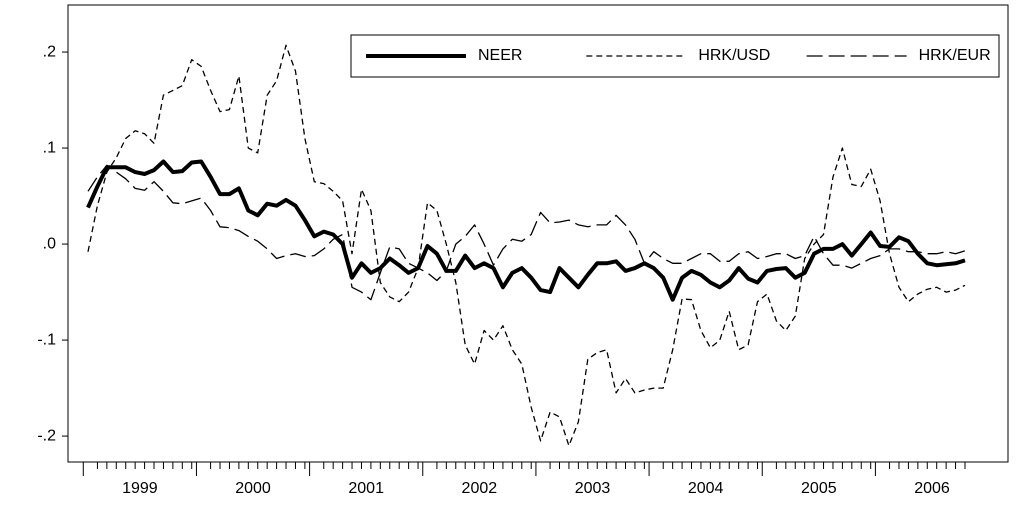  Describe the element at coordinates (500, 55) in the screenshot. I see `legend-label: NEER` at that location.